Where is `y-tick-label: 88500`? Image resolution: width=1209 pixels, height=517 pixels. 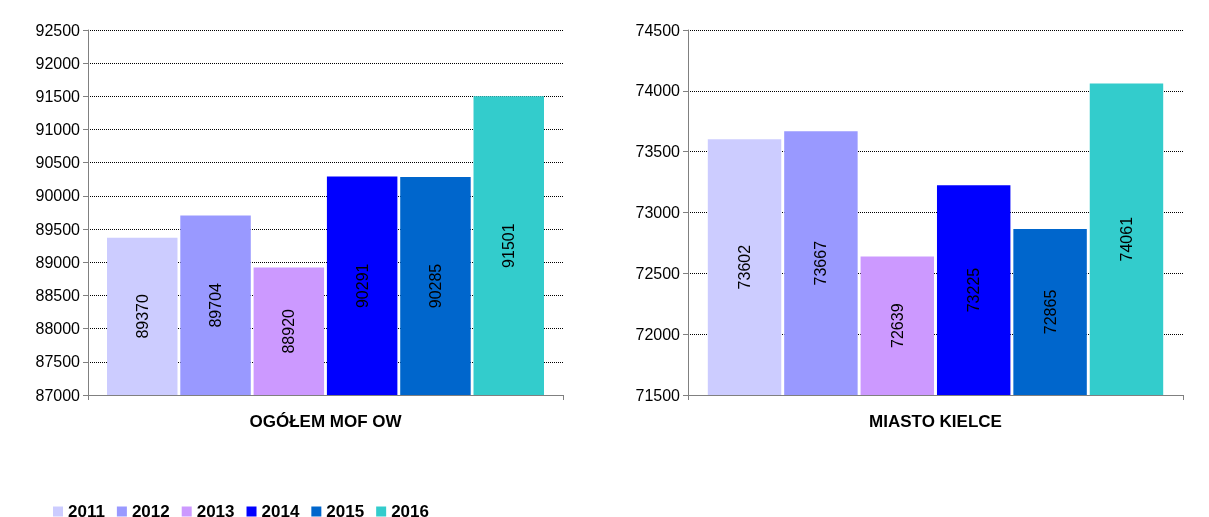
y-tick-label: 88500 is located at coordinates (58, 295).